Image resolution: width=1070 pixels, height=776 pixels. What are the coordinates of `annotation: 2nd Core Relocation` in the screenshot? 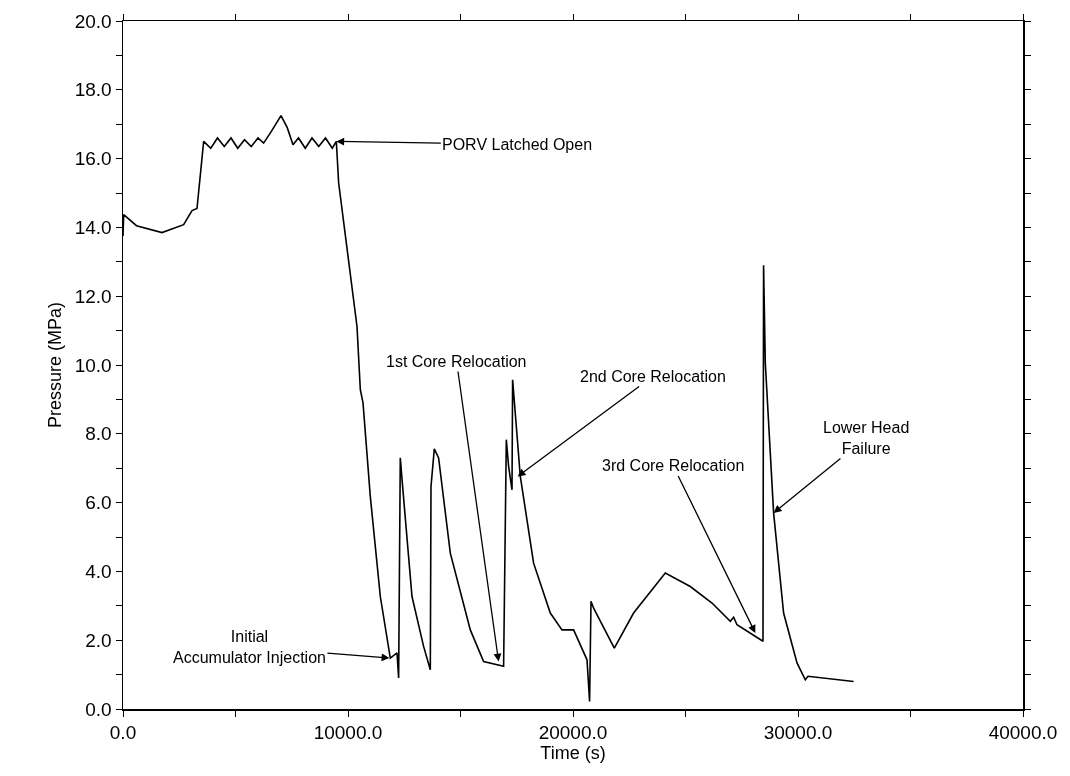 It's located at (653, 376).